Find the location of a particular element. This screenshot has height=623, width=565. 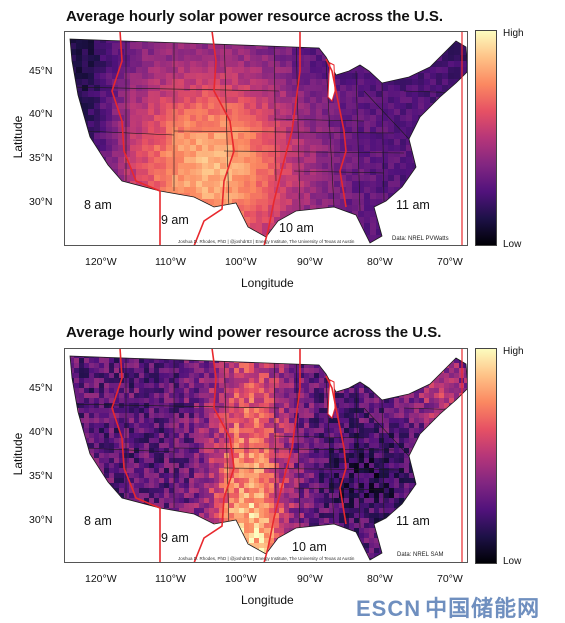

solar-lon-tick-80: 80°W is located at coordinates (380, 262).